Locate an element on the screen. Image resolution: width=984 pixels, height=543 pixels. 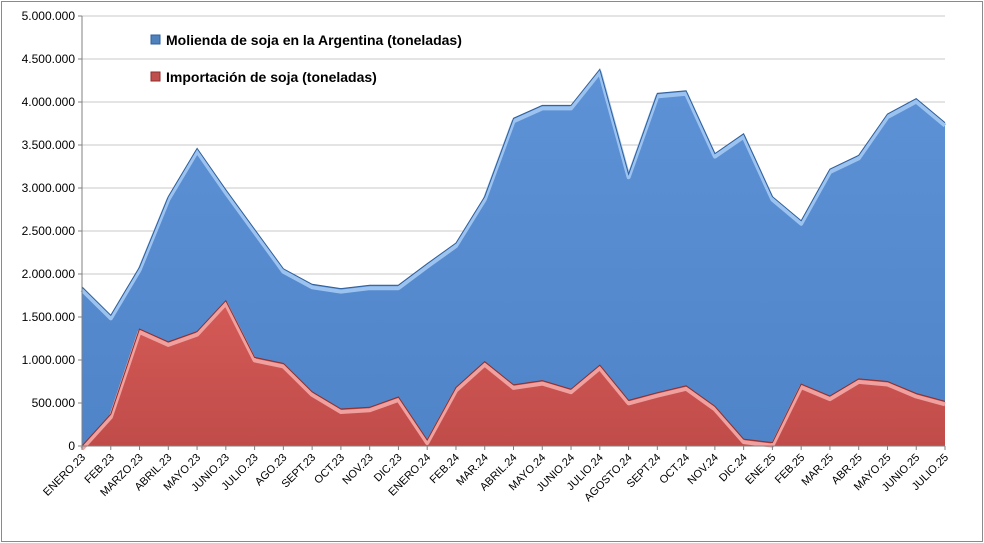
y-tick-label: 1.000.000 is located at coordinates (49, 360).